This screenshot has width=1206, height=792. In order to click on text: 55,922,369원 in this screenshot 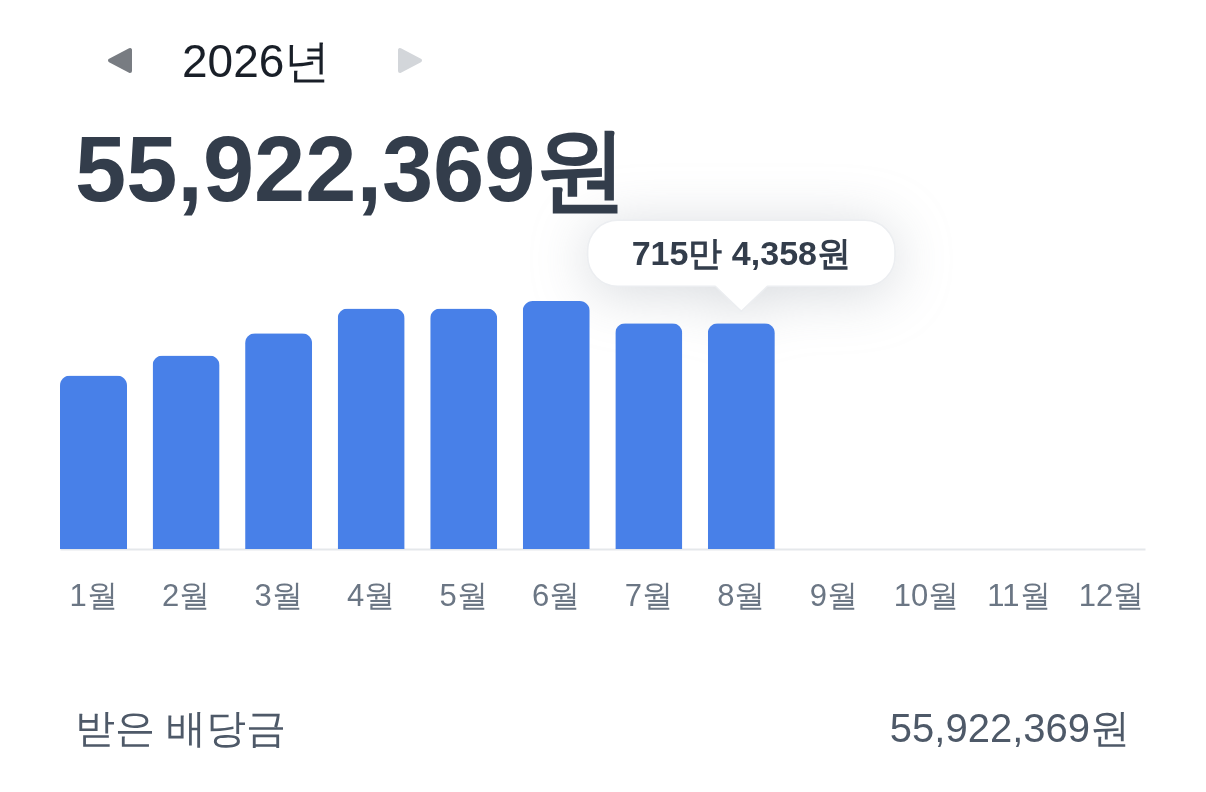, I will do `click(1009, 728)`.